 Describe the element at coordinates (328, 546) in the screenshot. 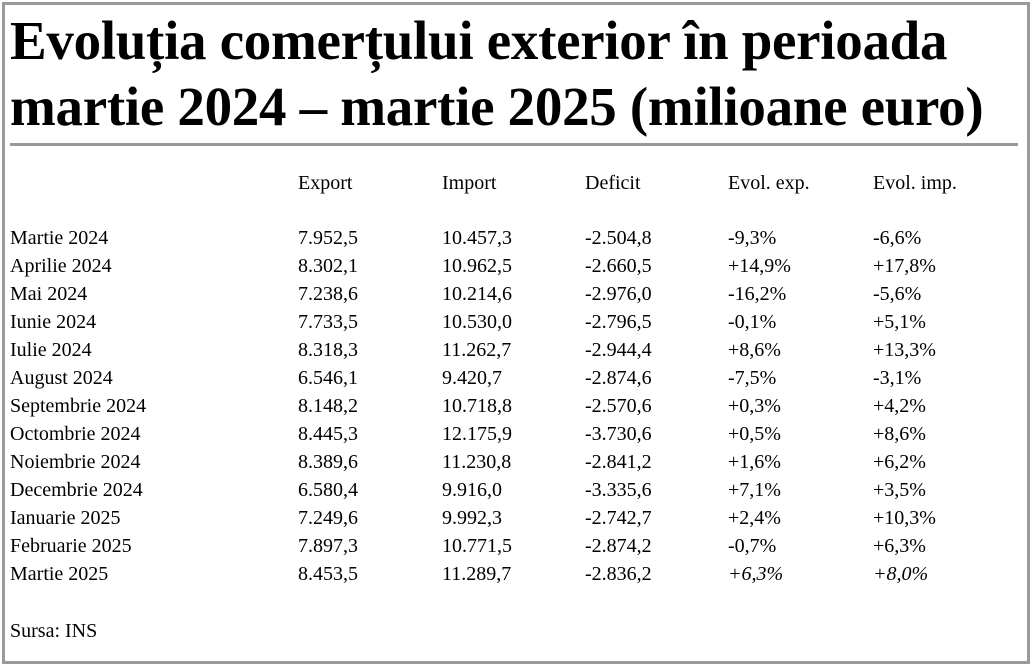

I see `cell-export: 7.897,3` at that location.